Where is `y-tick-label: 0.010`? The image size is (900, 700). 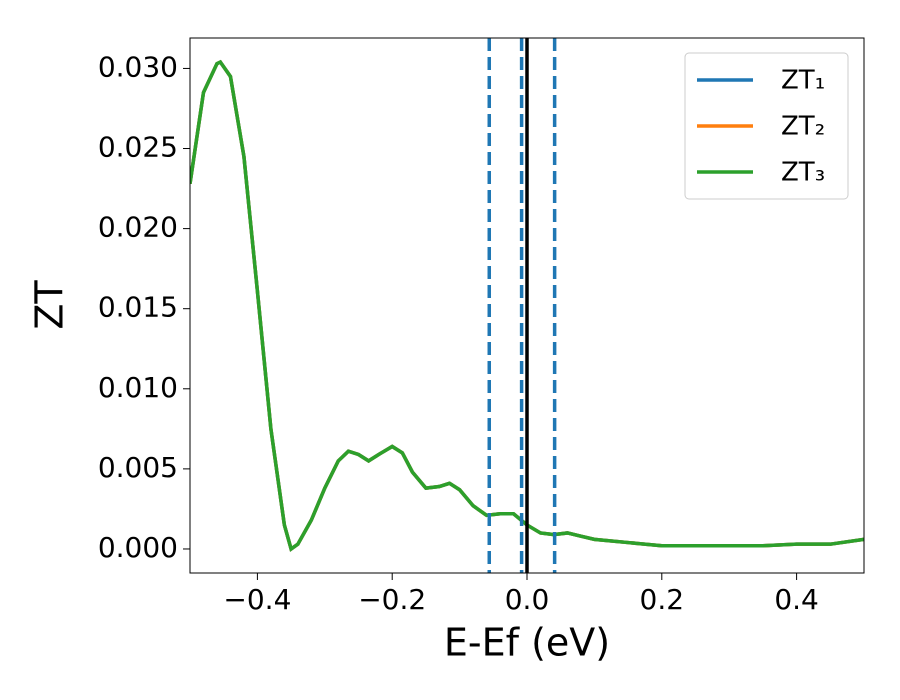
y-tick-label: 0.010 is located at coordinates (138, 387).